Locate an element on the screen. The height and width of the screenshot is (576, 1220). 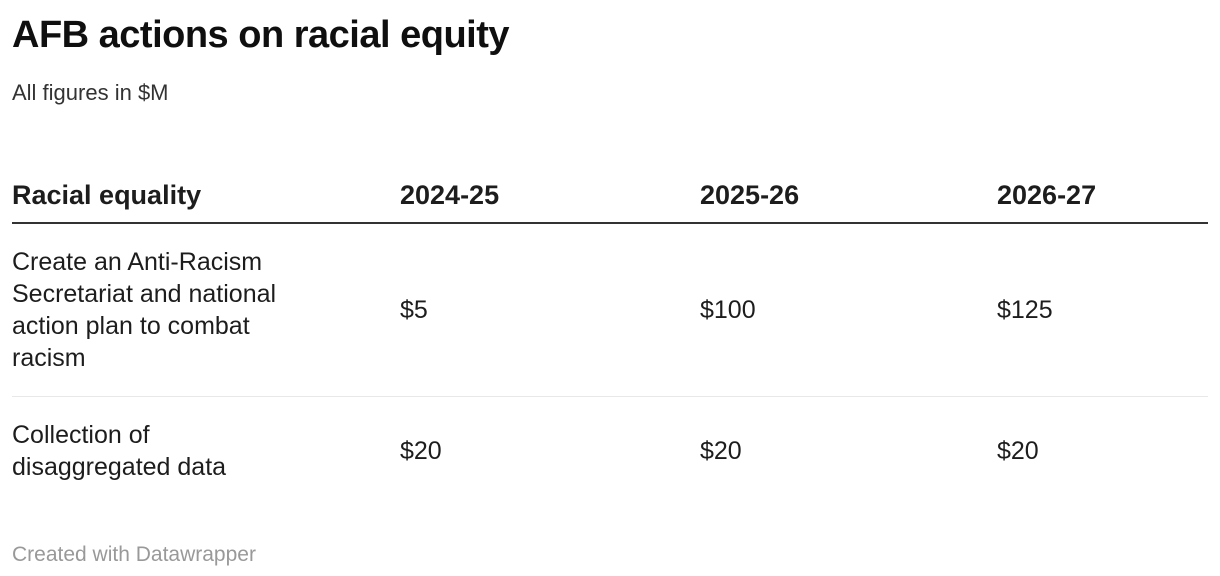
table-header-row: Racial equality 2024-25 2025-26 2026-27 is located at coordinates (610, 191).